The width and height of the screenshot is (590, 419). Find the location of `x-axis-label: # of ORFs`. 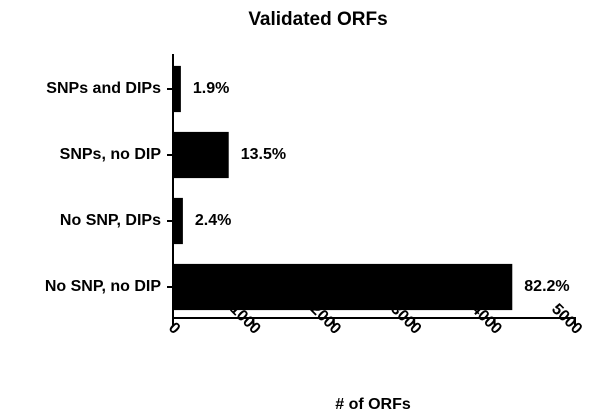

x-axis-label: # of ORFs is located at coordinates (373, 404).